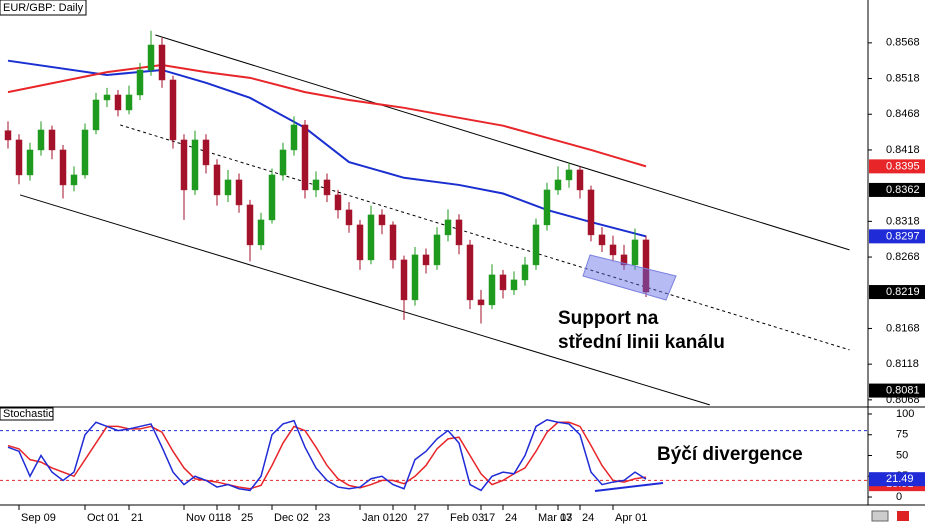 The height and width of the screenshot is (525, 925). I want to click on close-icon, so click(903, 516).